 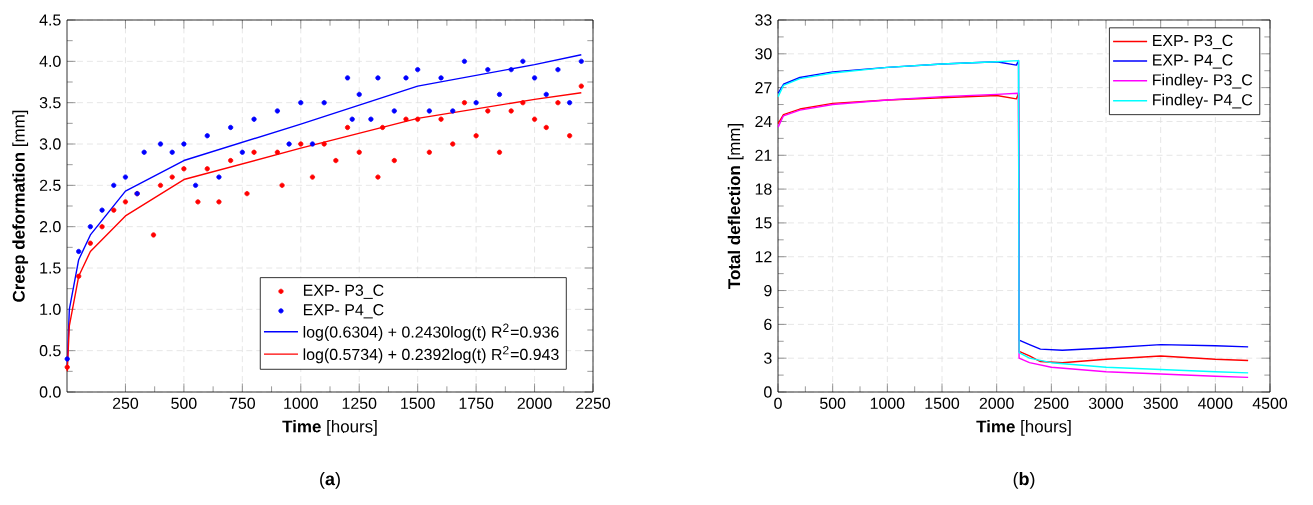 I want to click on y-tick-label: 3, so click(x=768, y=358).